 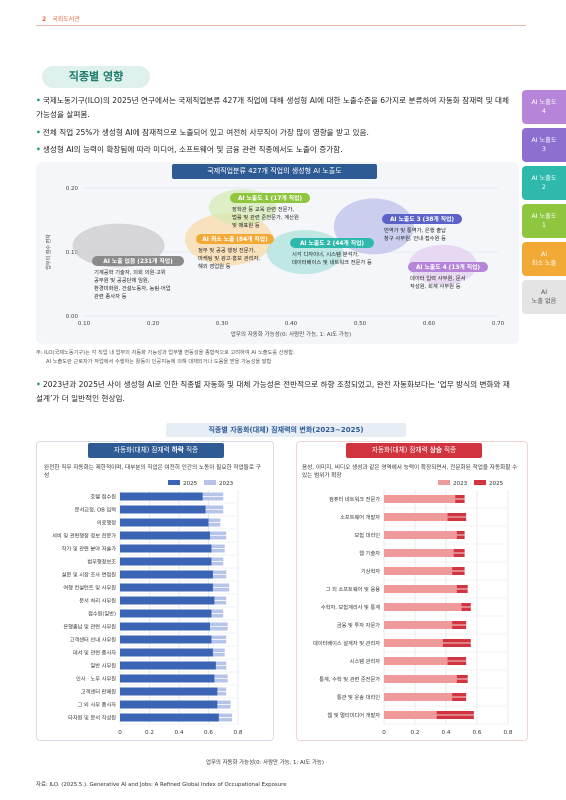 What do you see at coordinates (214, 266) in the screenshot?
I see `cluster-description-line: 해외 영업원 등` at bounding box center [214, 266].